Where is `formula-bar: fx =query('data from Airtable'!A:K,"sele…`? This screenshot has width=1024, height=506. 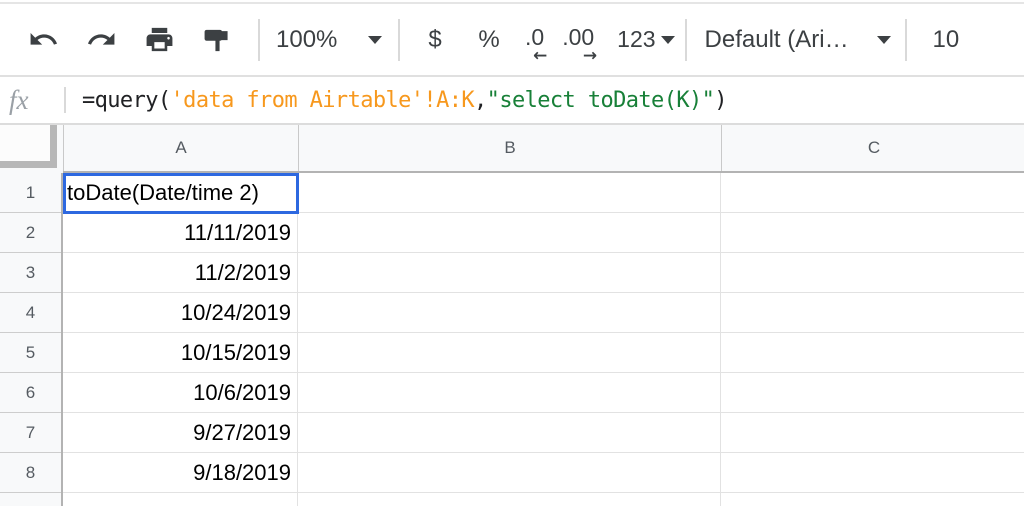 formula-bar: fx =query('data from Airtable'!A:K,"sele… is located at coordinates (512, 101).